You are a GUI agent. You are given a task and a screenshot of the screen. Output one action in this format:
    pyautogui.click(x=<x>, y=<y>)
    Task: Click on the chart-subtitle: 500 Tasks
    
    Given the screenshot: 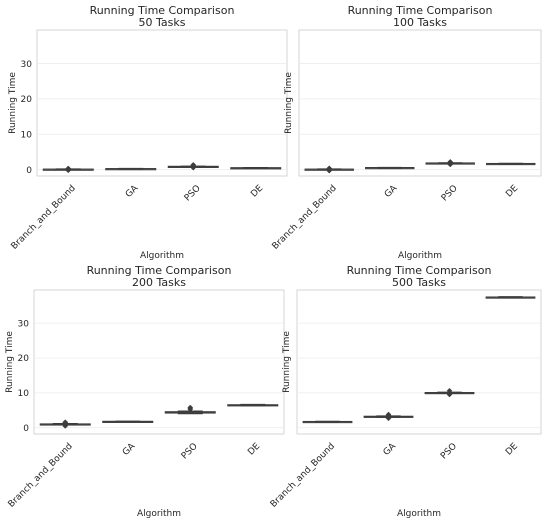 What is the action you would take?
    pyautogui.click(x=419, y=282)
    